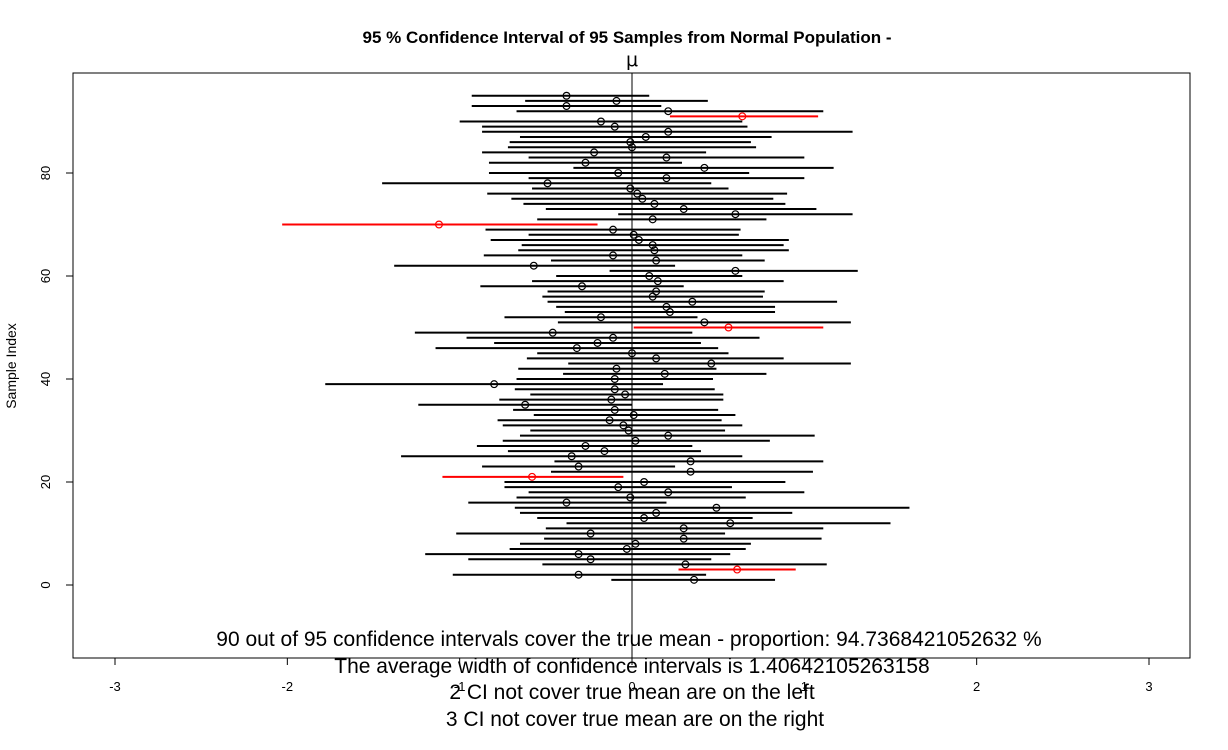 Image resolution: width=1228 pixels, height=750 pixels. Describe the element at coordinates (288, 686) in the screenshot. I see `x-tick-label: -2` at that location.